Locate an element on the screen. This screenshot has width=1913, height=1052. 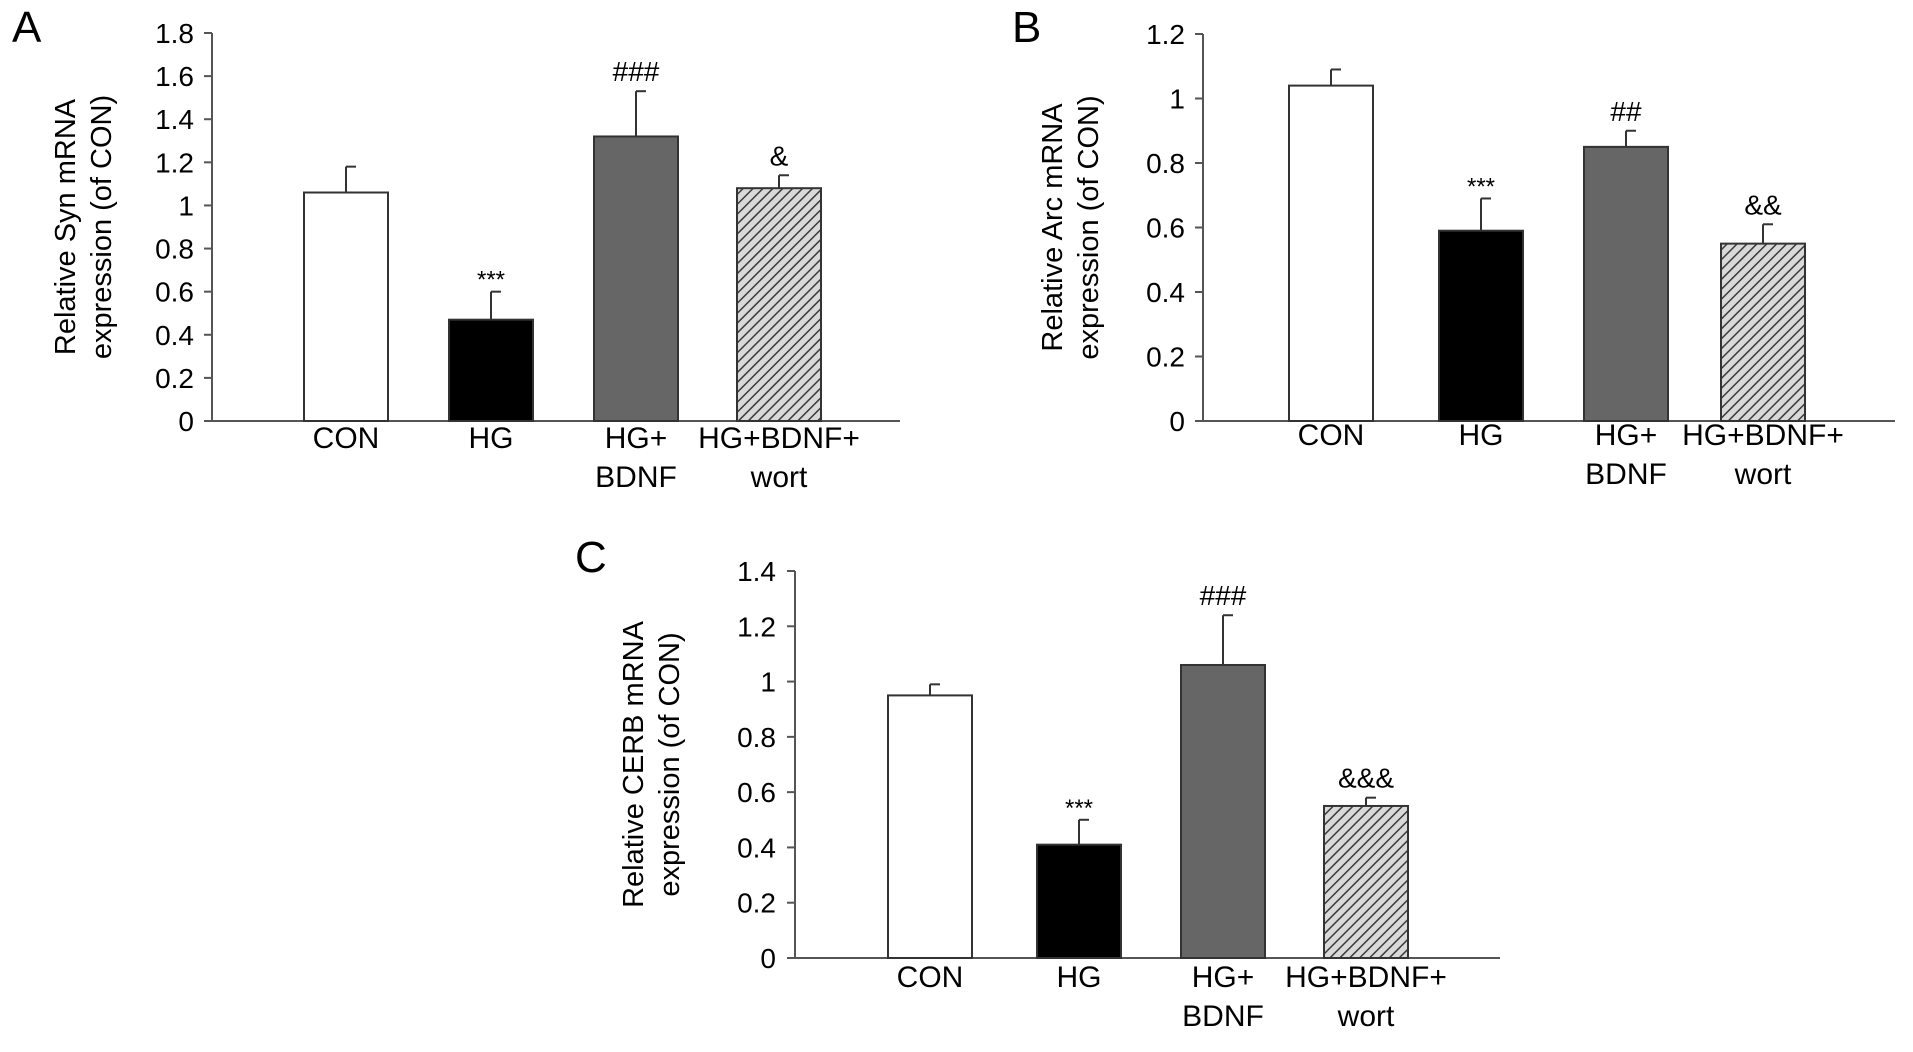
significance-marker: & is located at coordinates (779, 155).